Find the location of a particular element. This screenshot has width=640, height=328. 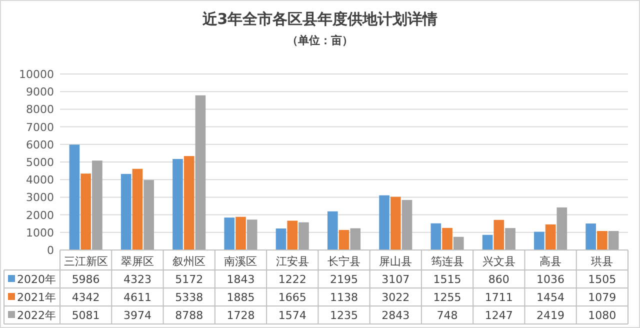

data-label: 1080 is located at coordinates (602, 315).